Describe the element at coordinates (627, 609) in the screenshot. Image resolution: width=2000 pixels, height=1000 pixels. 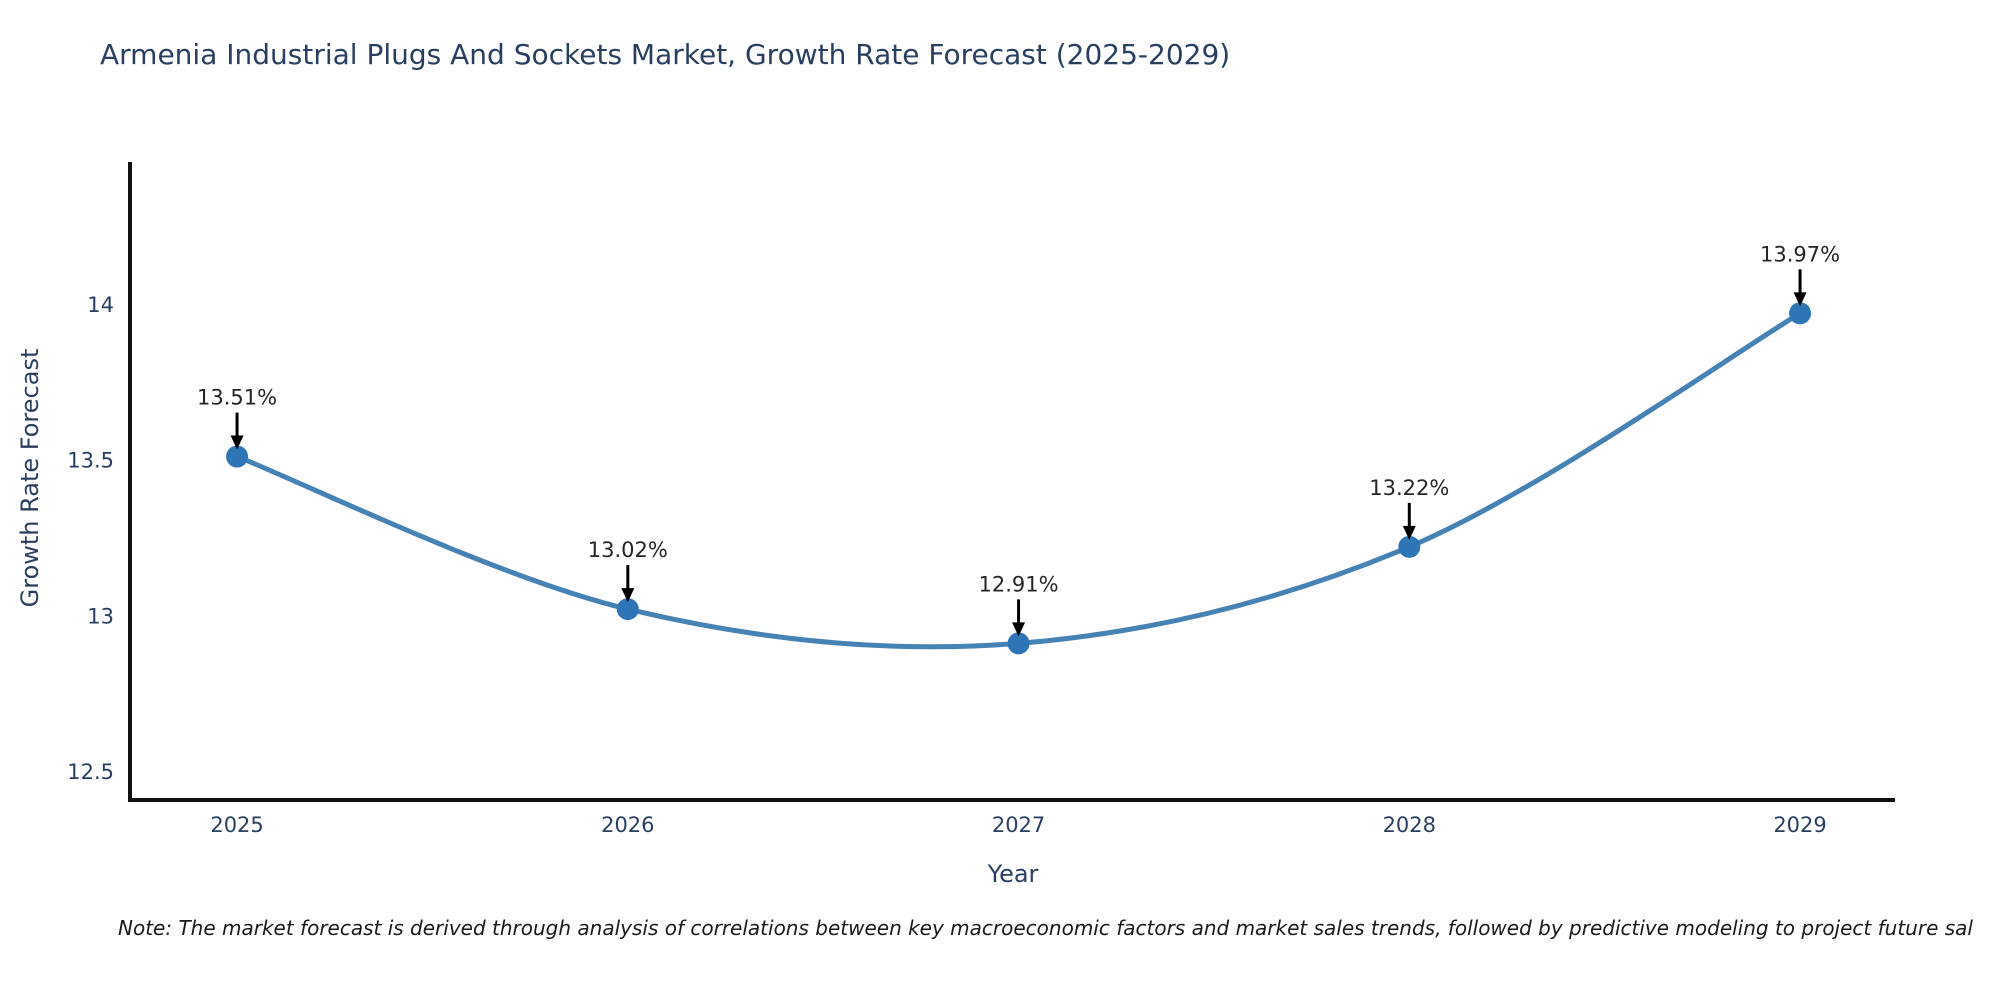
I see `data-point-2026` at that location.